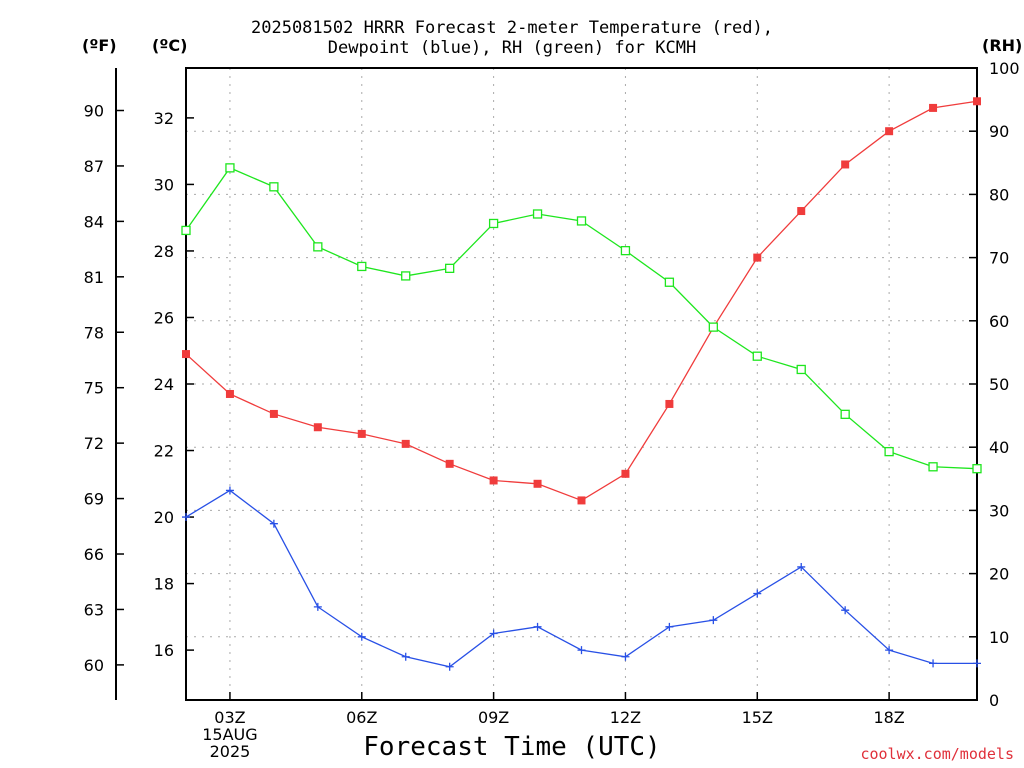 Image resolution: width=1024 pixels, height=768 pixels. I want to click on rh-tick-label: 60, so click(999, 321).